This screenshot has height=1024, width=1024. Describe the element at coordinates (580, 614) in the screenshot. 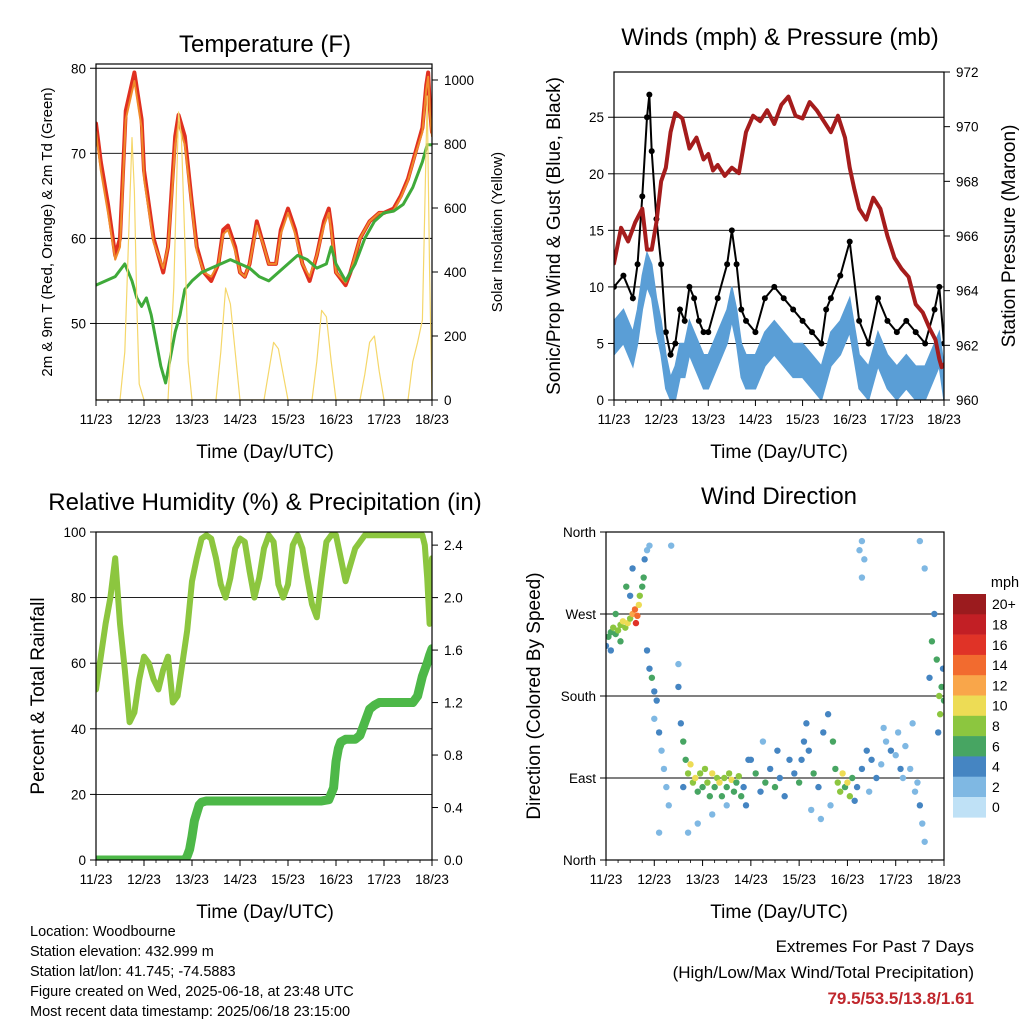

I see `direction-ytick-label: West` at that location.